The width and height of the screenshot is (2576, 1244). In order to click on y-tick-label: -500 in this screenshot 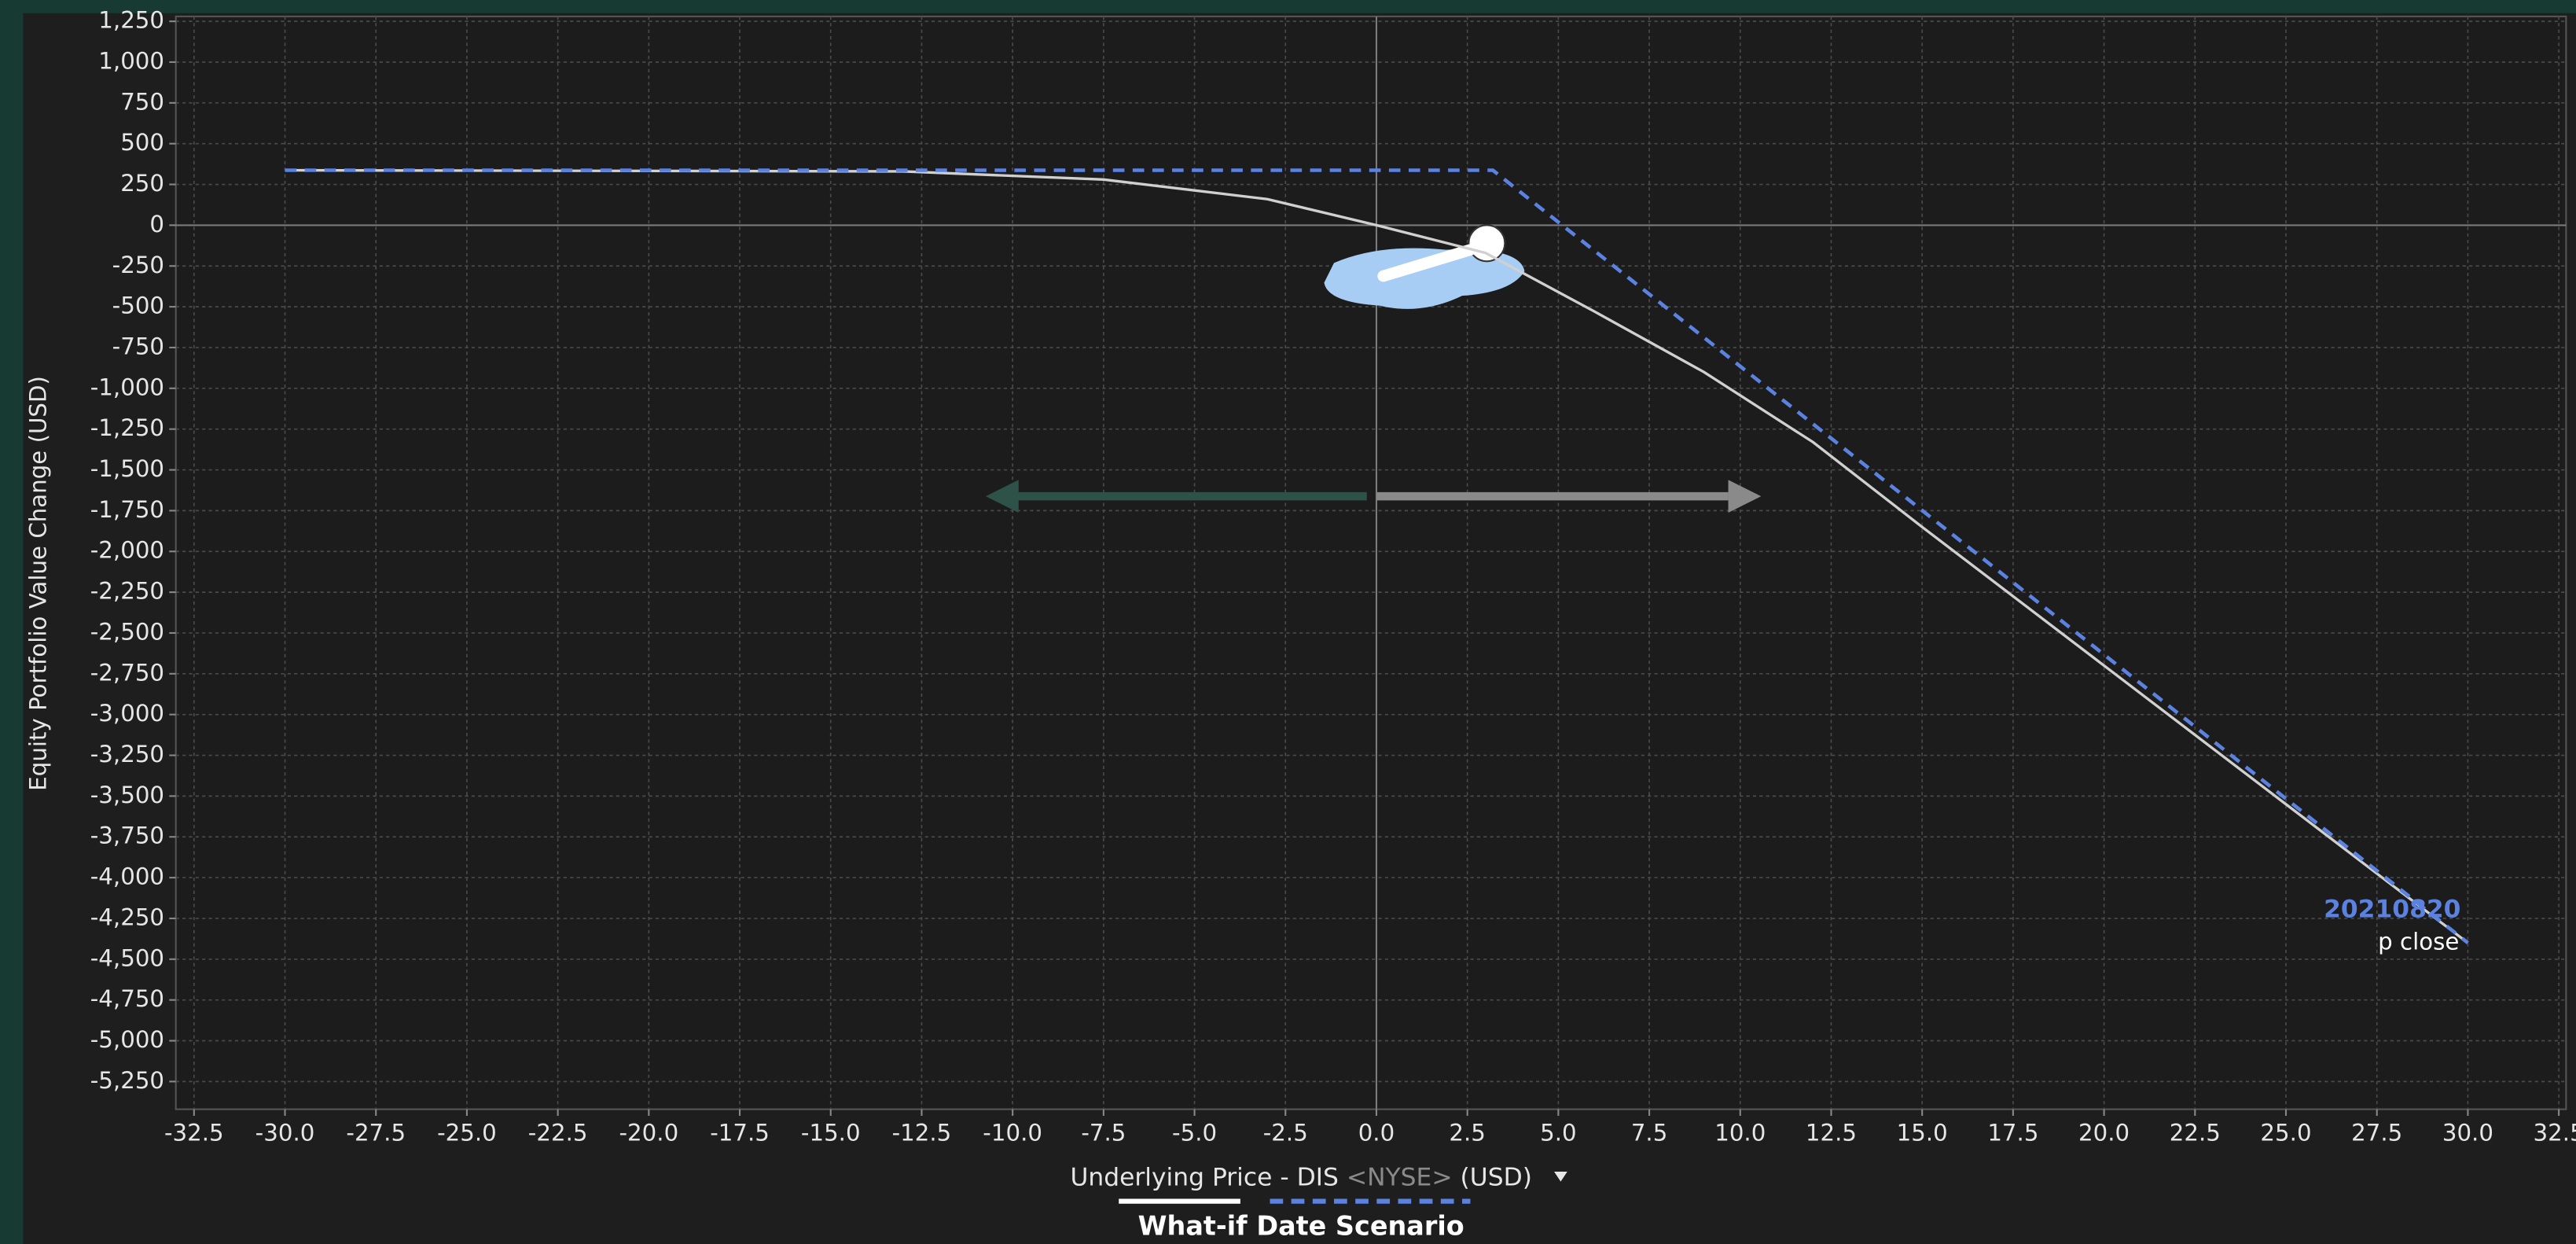, I will do `click(138, 306)`.